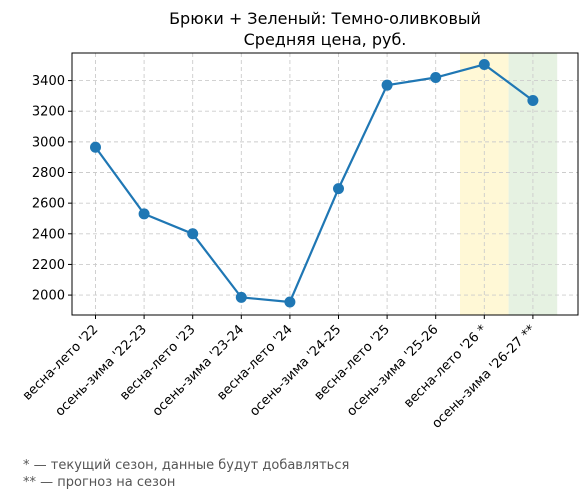  Describe the element at coordinates (48, 234) in the screenshot. I see `y-tick-label: 2400` at that location.